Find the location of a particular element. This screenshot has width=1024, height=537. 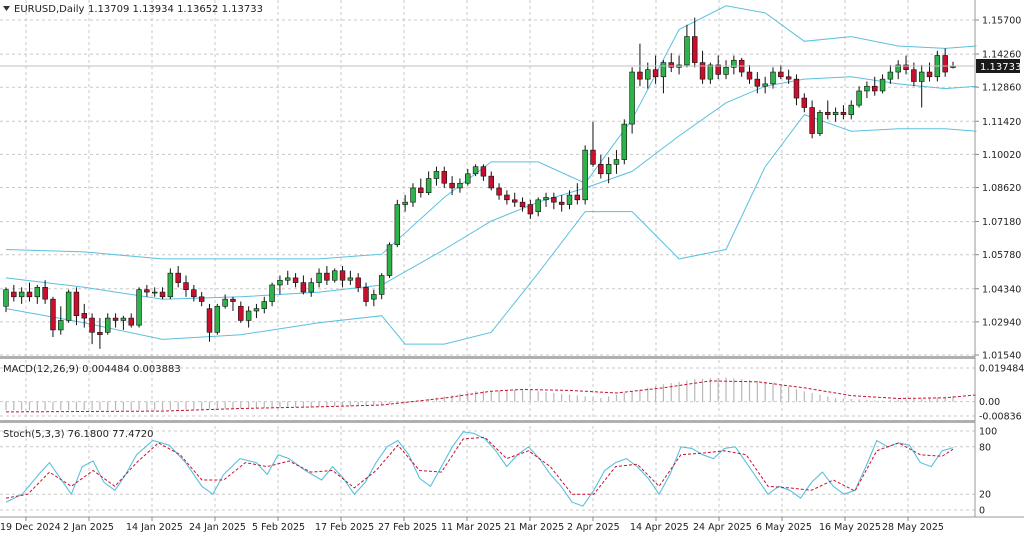

ohlc-values: 1.13709 1.13934 1.13652 1.13733 is located at coordinates (175, 9).